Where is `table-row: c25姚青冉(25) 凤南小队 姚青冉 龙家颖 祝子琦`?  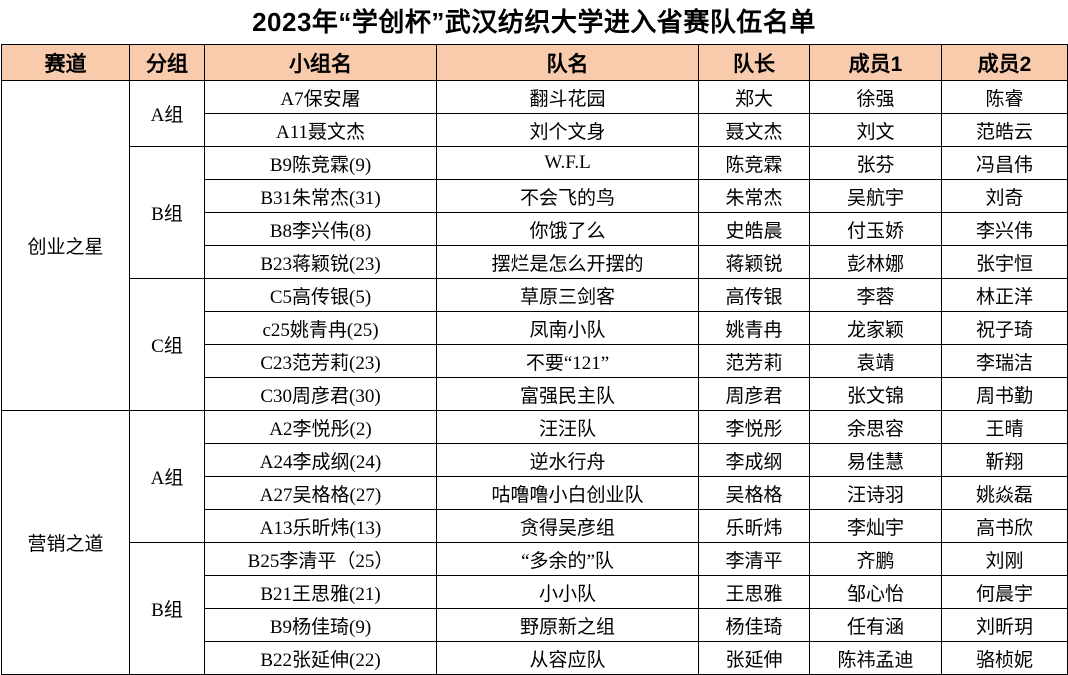
table-row: c25姚青冉(25) 凤南小队 姚青冉 龙家颖 祝子琦 is located at coordinates (535, 328).